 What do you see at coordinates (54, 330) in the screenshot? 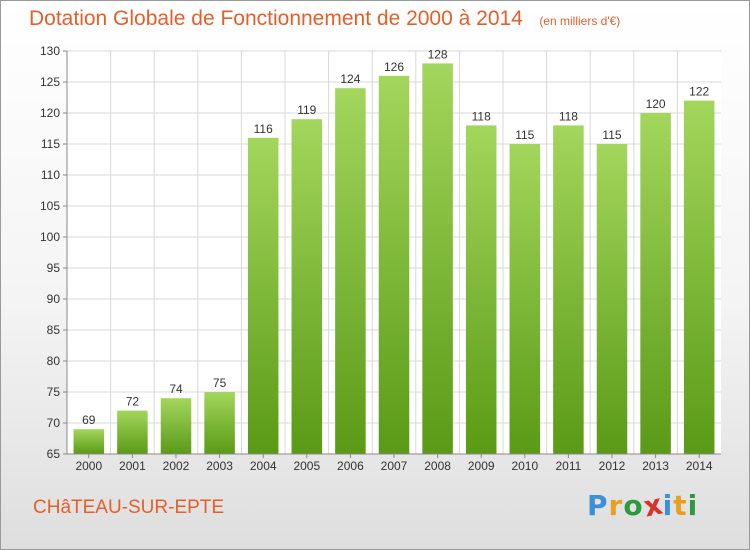
I see `y-tick-label: 85` at bounding box center [54, 330].